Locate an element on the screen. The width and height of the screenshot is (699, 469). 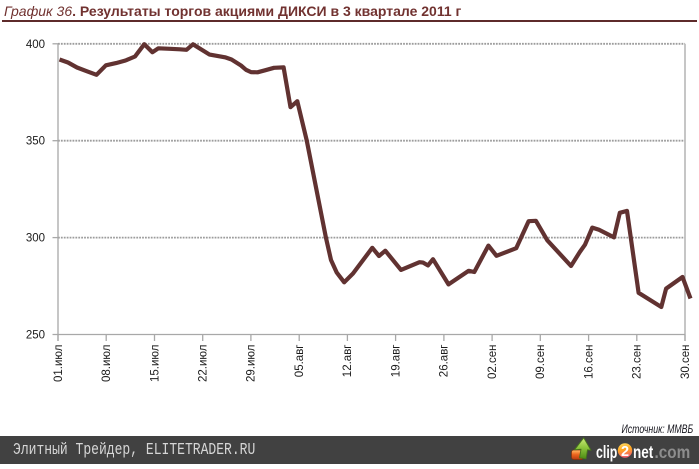
svg-text: net is located at coordinates (643, 452).